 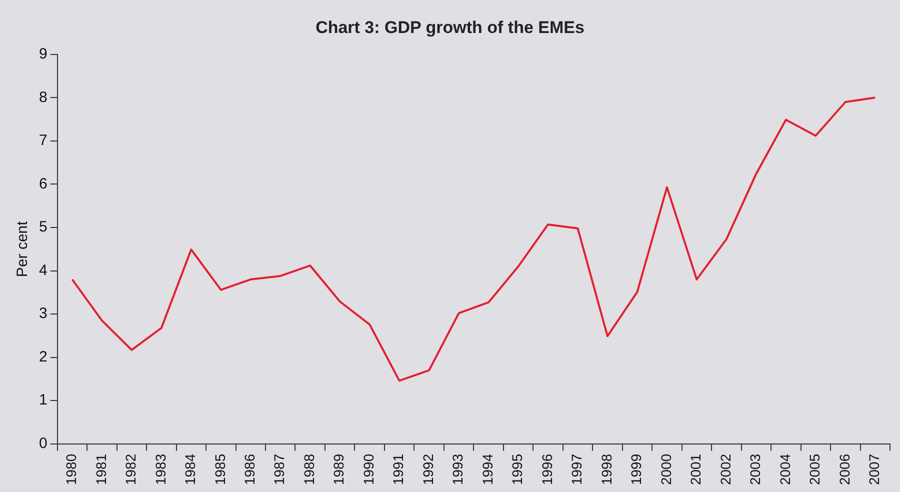 What do you see at coordinates (606, 470) in the screenshot?
I see `x-tick-label: 1998` at bounding box center [606, 470].